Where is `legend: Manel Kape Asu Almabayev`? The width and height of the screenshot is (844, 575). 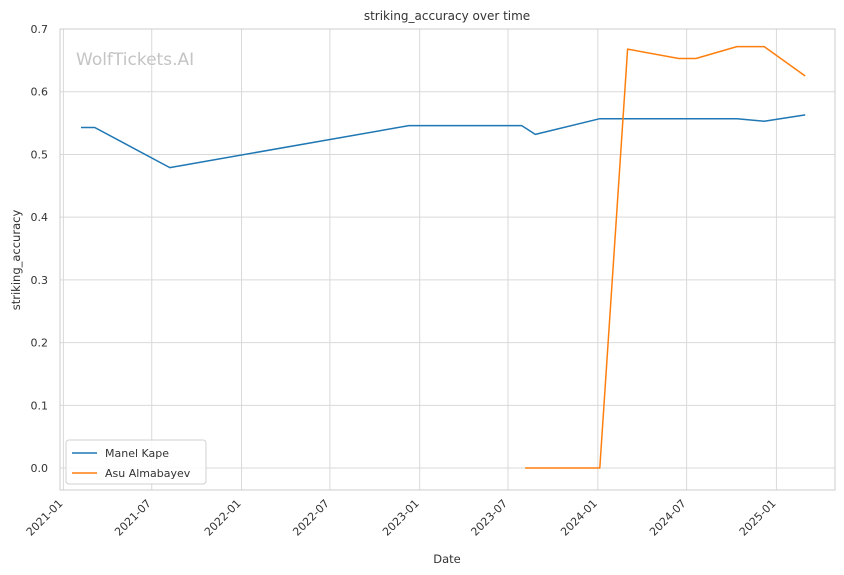 legend: Manel Kape Asu Almabayev is located at coordinates (136, 462).